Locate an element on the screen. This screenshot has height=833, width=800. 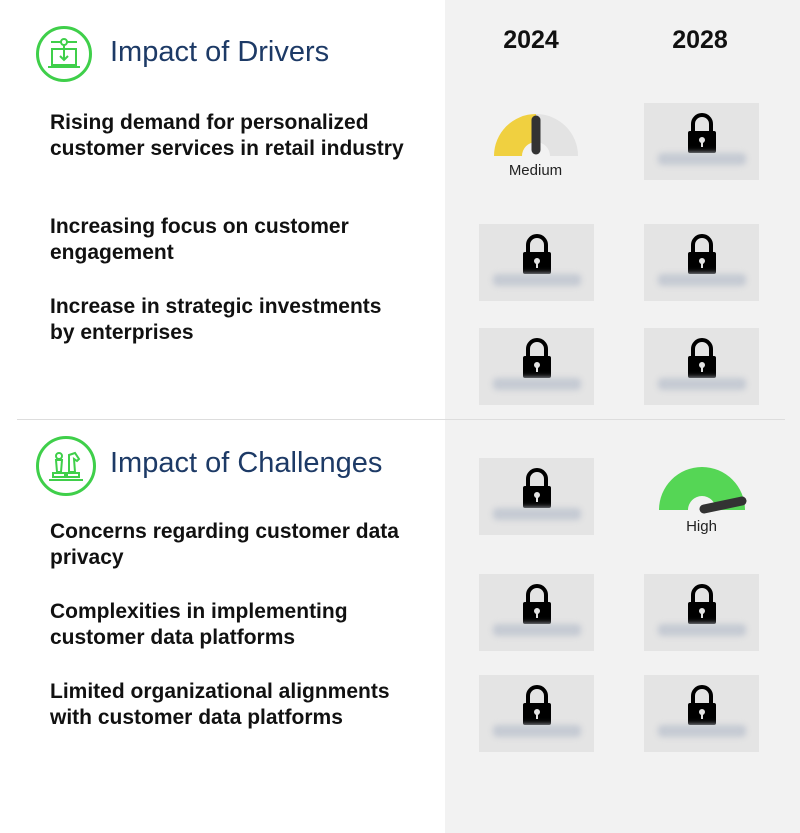
laptop-circuit-icon is located at coordinates (64, 54).